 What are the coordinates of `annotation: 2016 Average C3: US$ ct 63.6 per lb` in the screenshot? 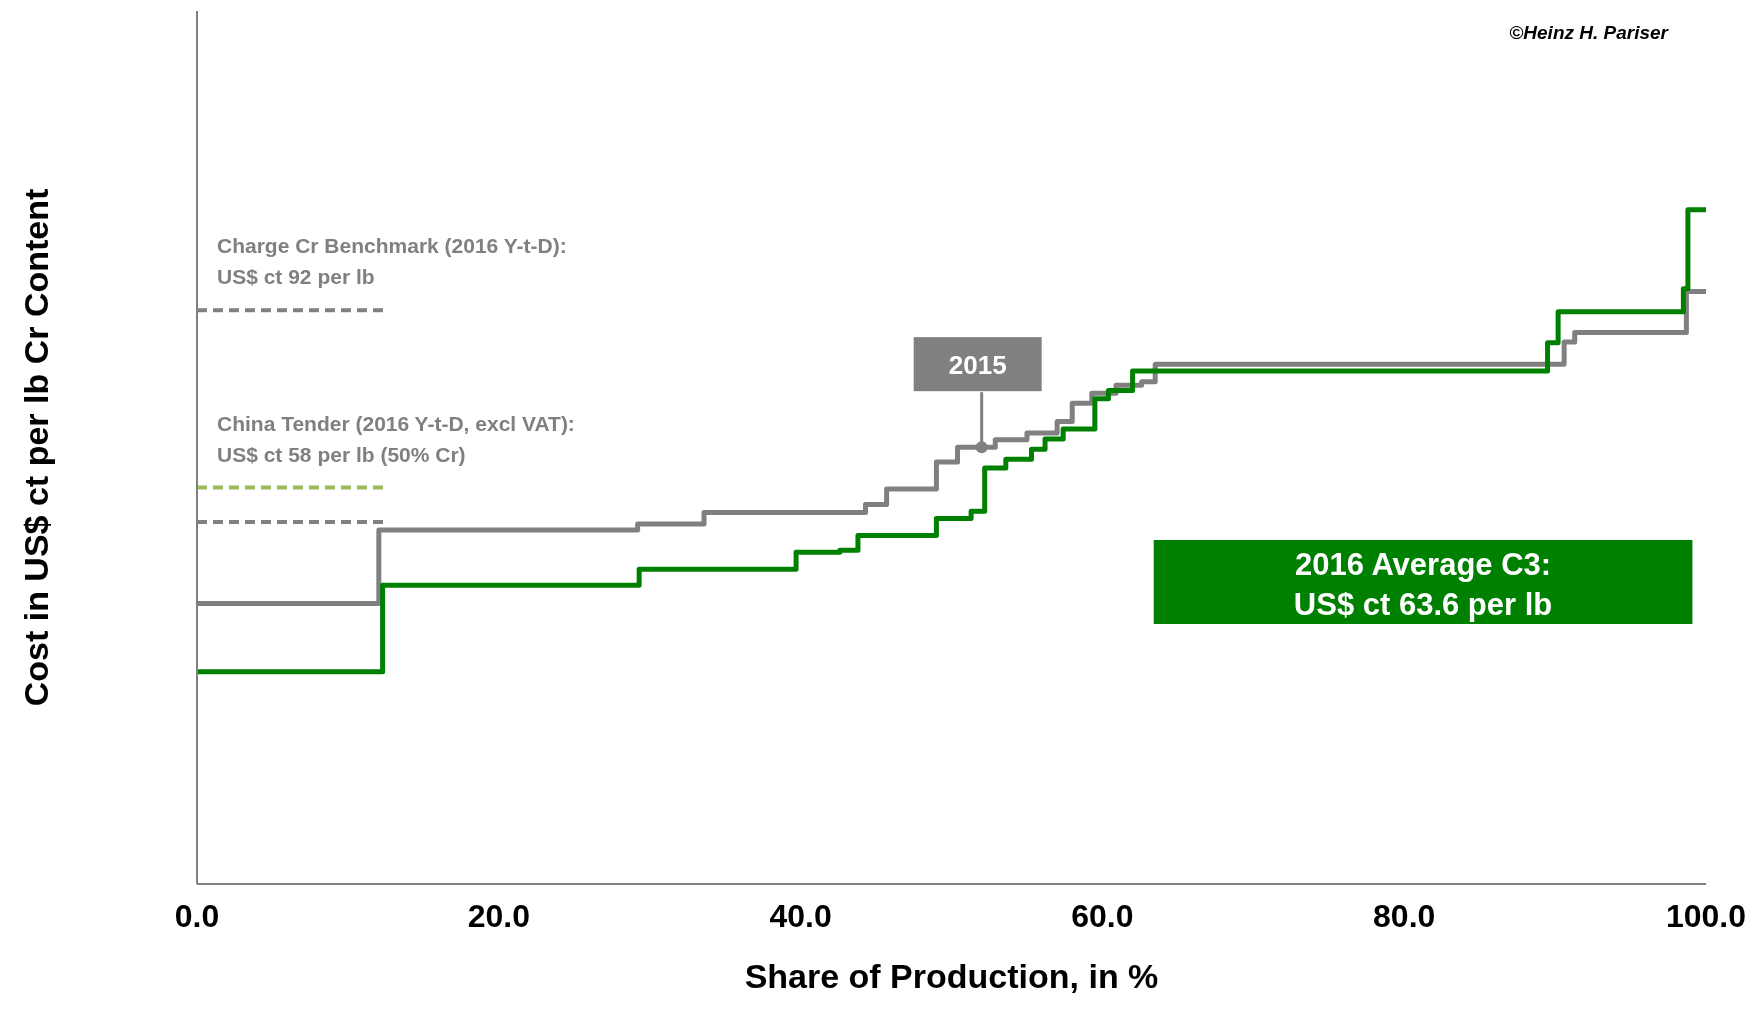 It's located at (1423, 584).